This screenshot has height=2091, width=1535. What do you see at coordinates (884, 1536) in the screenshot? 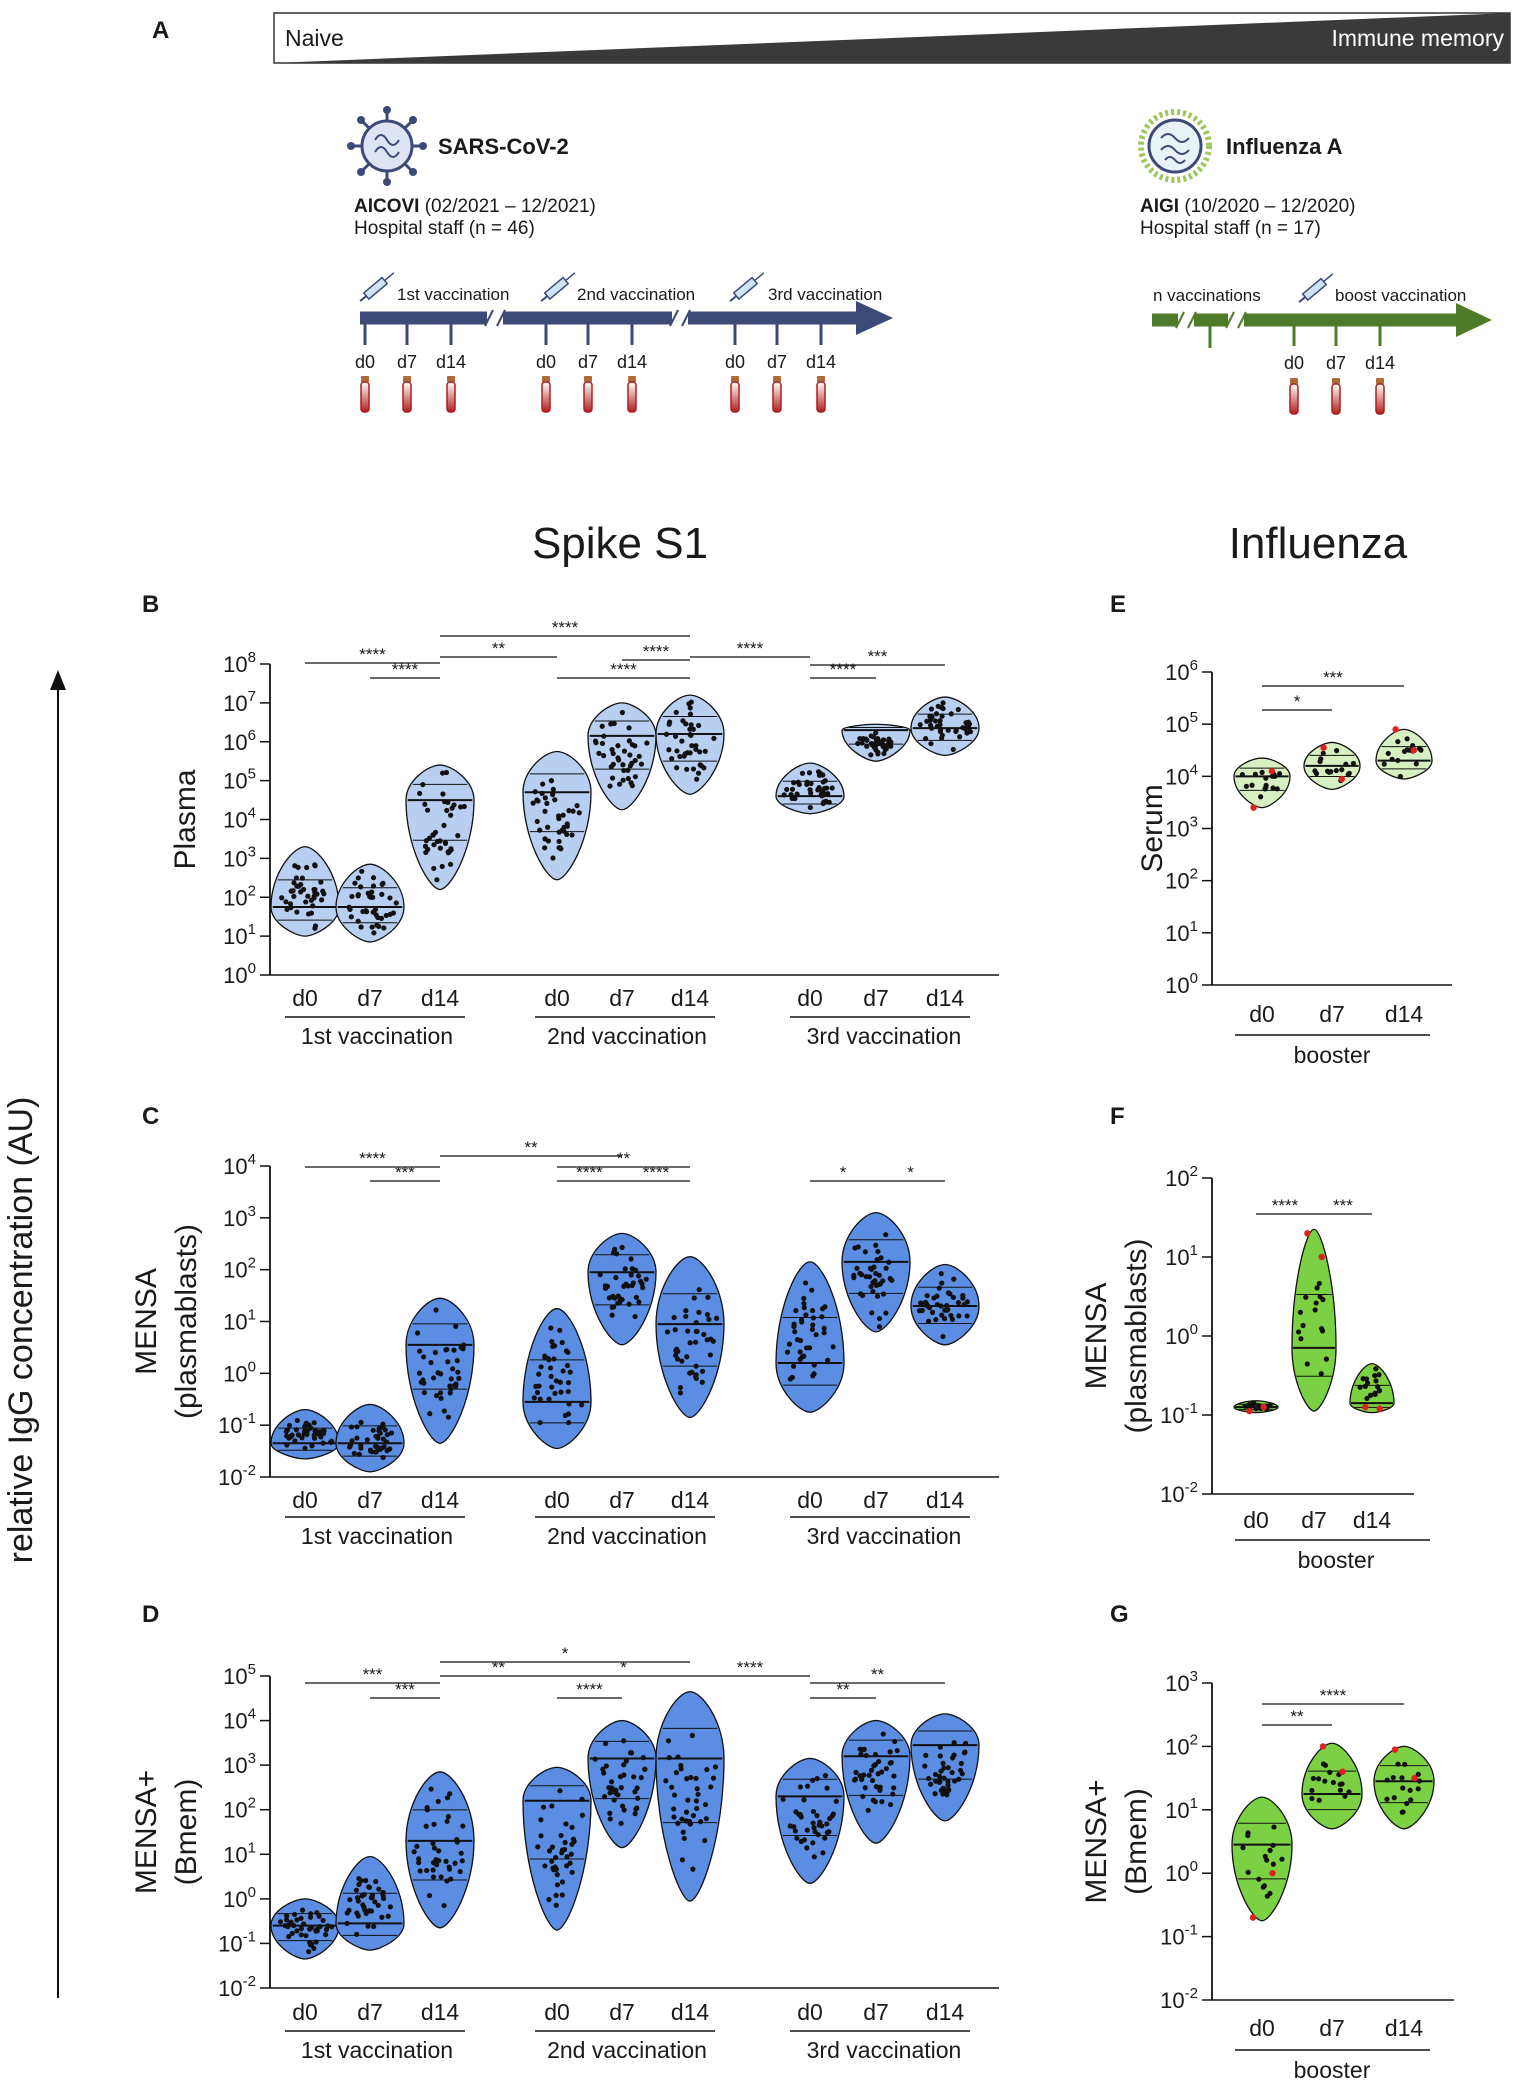
I see `x-group-label: 3rd vaccination` at bounding box center [884, 1536].